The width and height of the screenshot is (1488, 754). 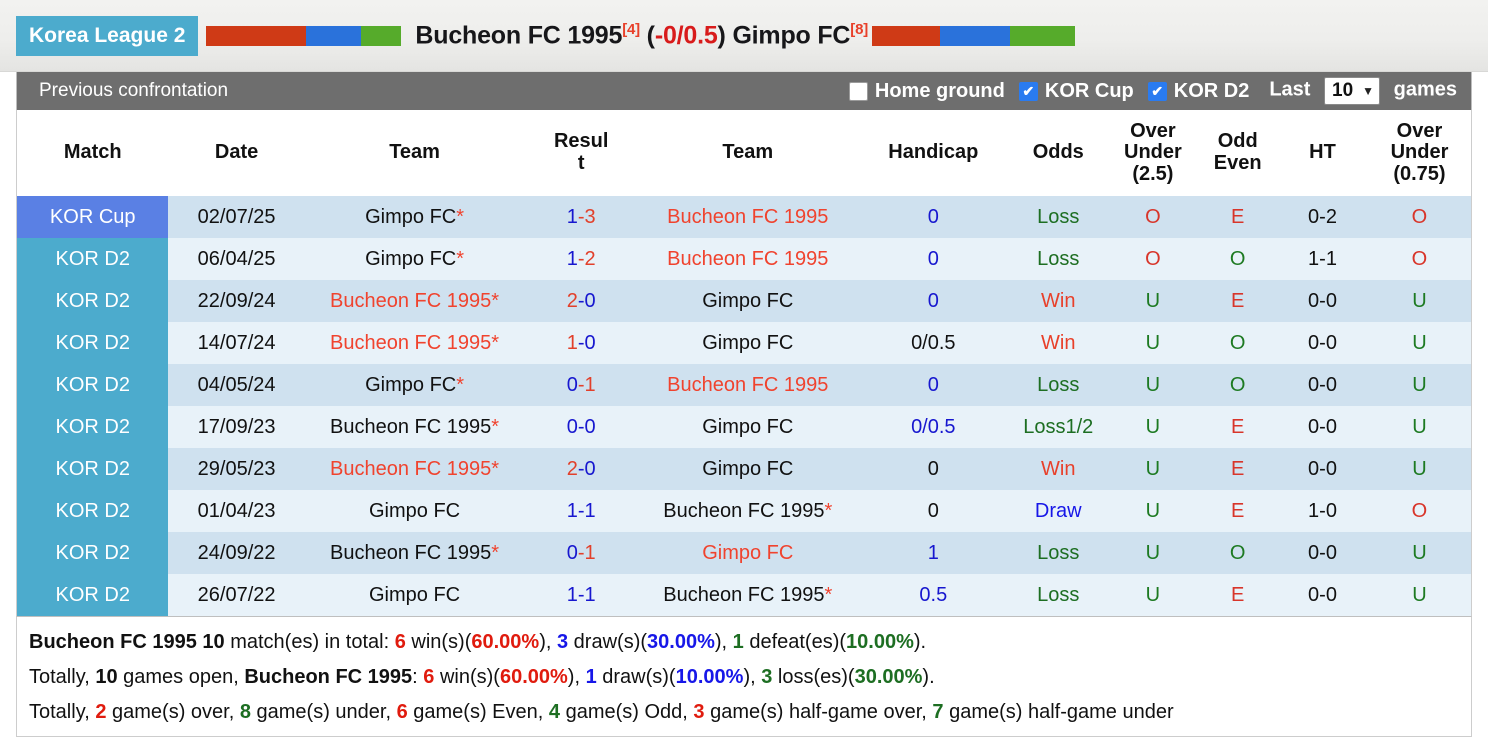 I want to click on odds-result: Loss, so click(x=1058, y=385).